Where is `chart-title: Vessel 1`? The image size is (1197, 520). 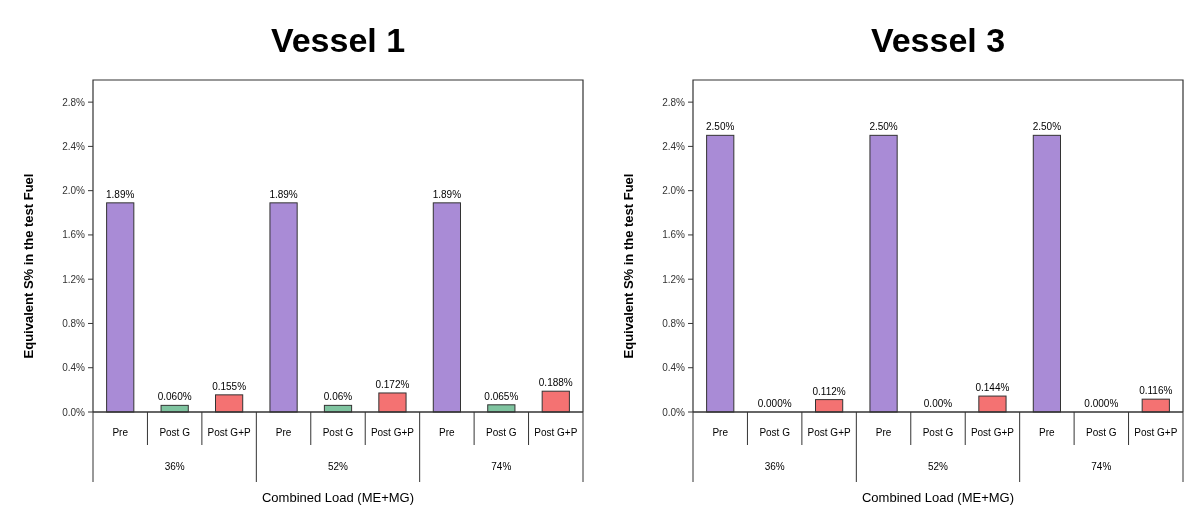 chart-title: Vessel 1 is located at coordinates (338, 40).